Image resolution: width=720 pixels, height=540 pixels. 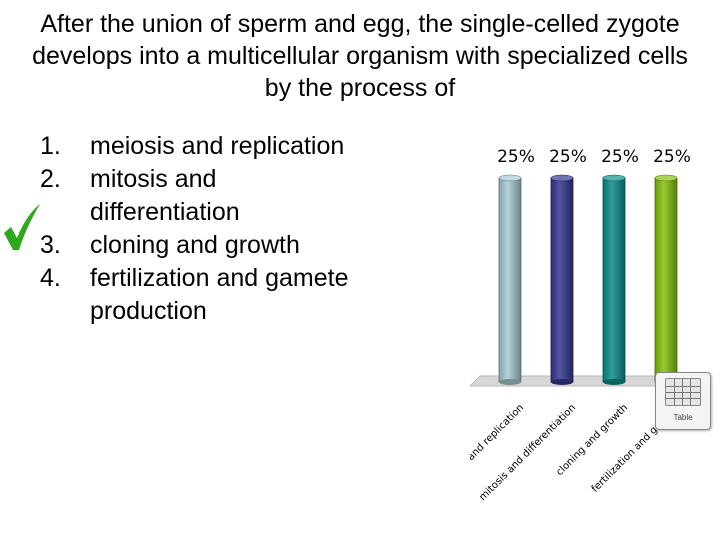 I want to click on answer-number: 1., so click(x=50, y=146).